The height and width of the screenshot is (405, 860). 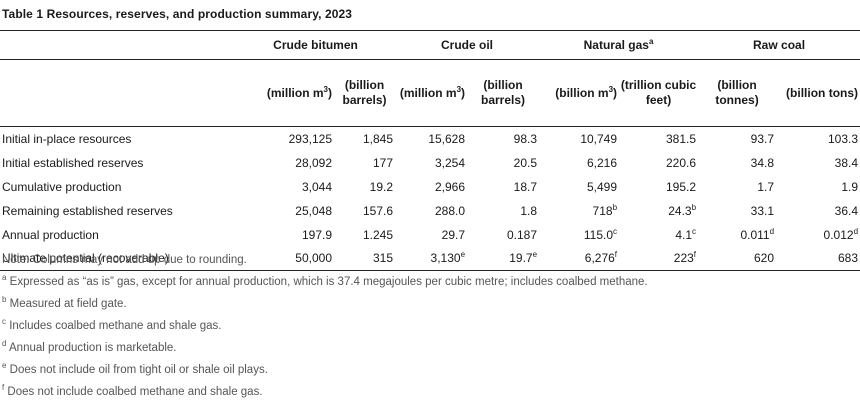 I want to click on table-cell: 6,216, so click(x=579, y=163).